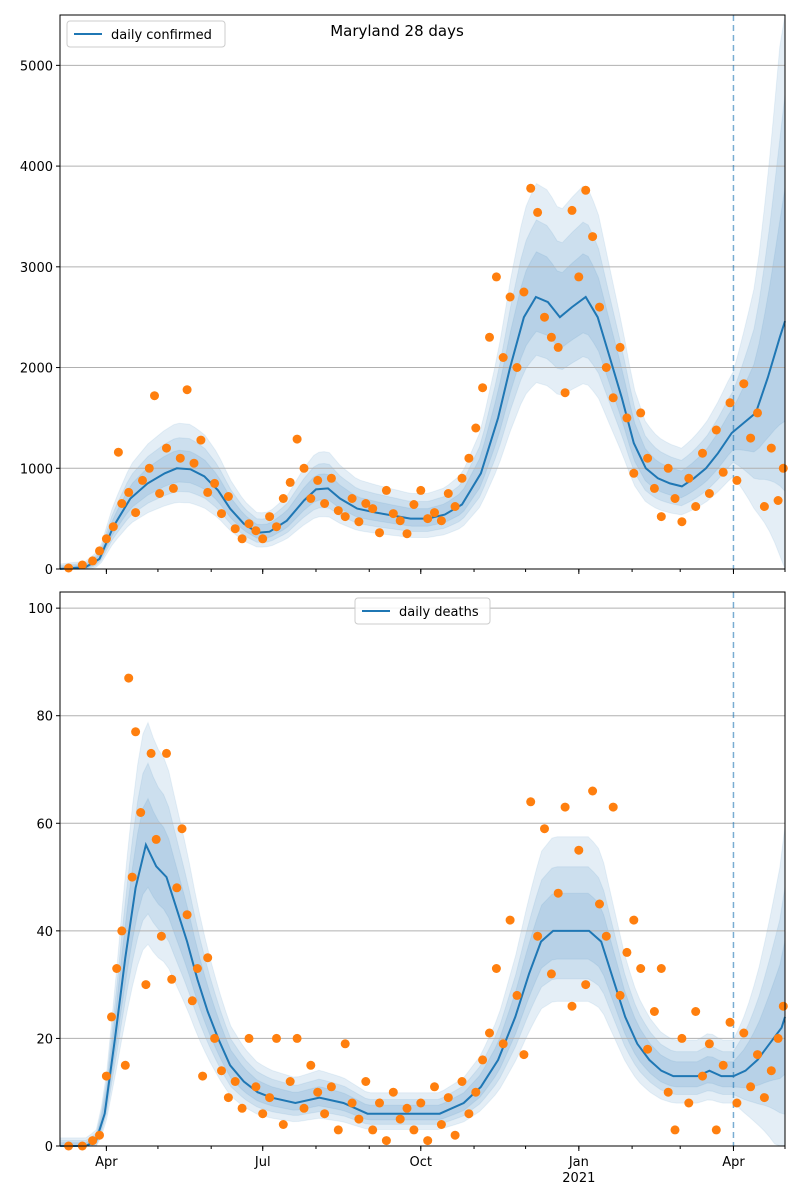 The height and width of the screenshot is (1200, 800). I want to click on confirmed-legend: daily confirmed, so click(146, 34).